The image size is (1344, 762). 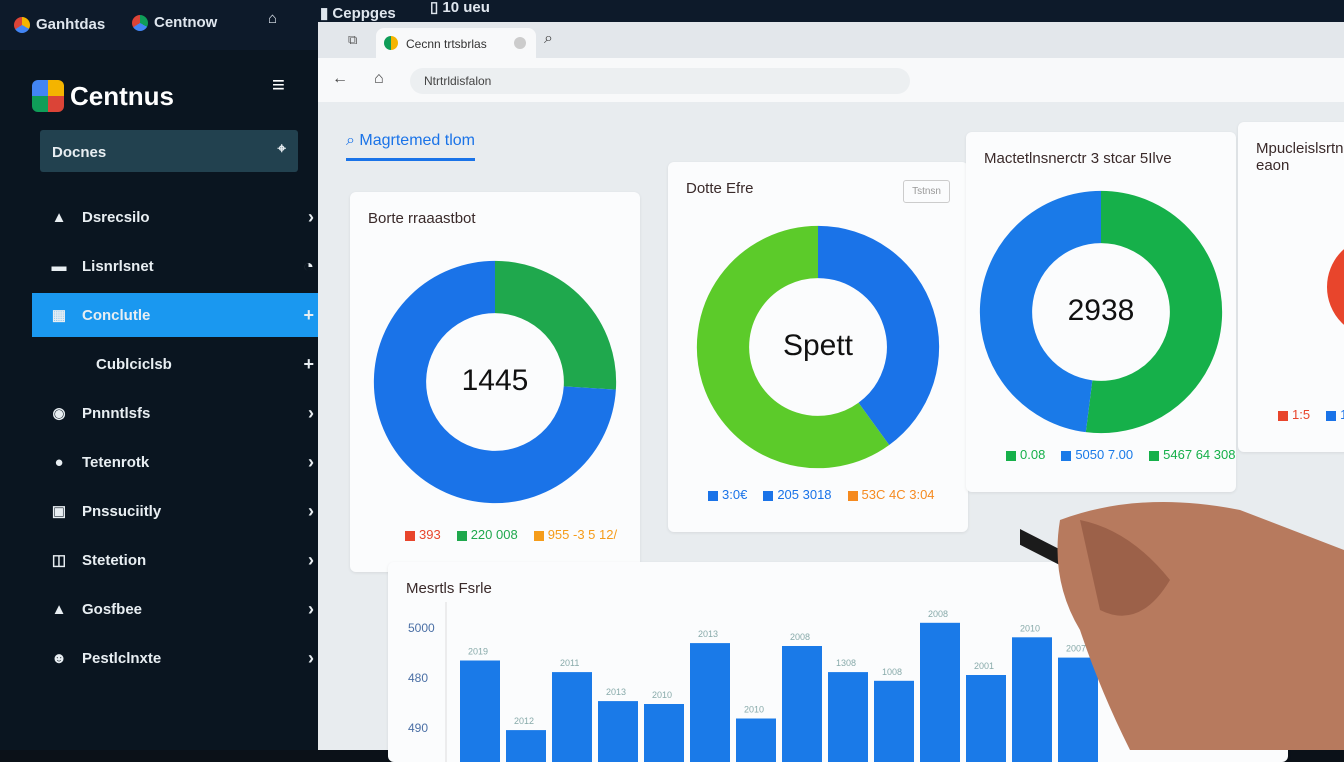 What do you see at coordinates (1294, 414) in the screenshot?
I see `legend-item: 1:5` at bounding box center [1294, 414].